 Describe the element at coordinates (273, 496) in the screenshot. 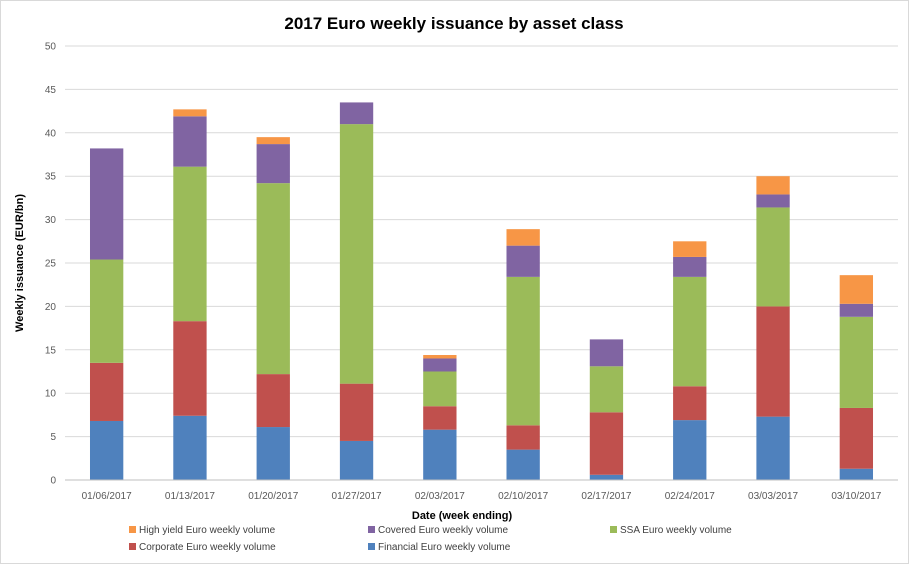

I see `x-tick-label: 01/20/2017` at that location.